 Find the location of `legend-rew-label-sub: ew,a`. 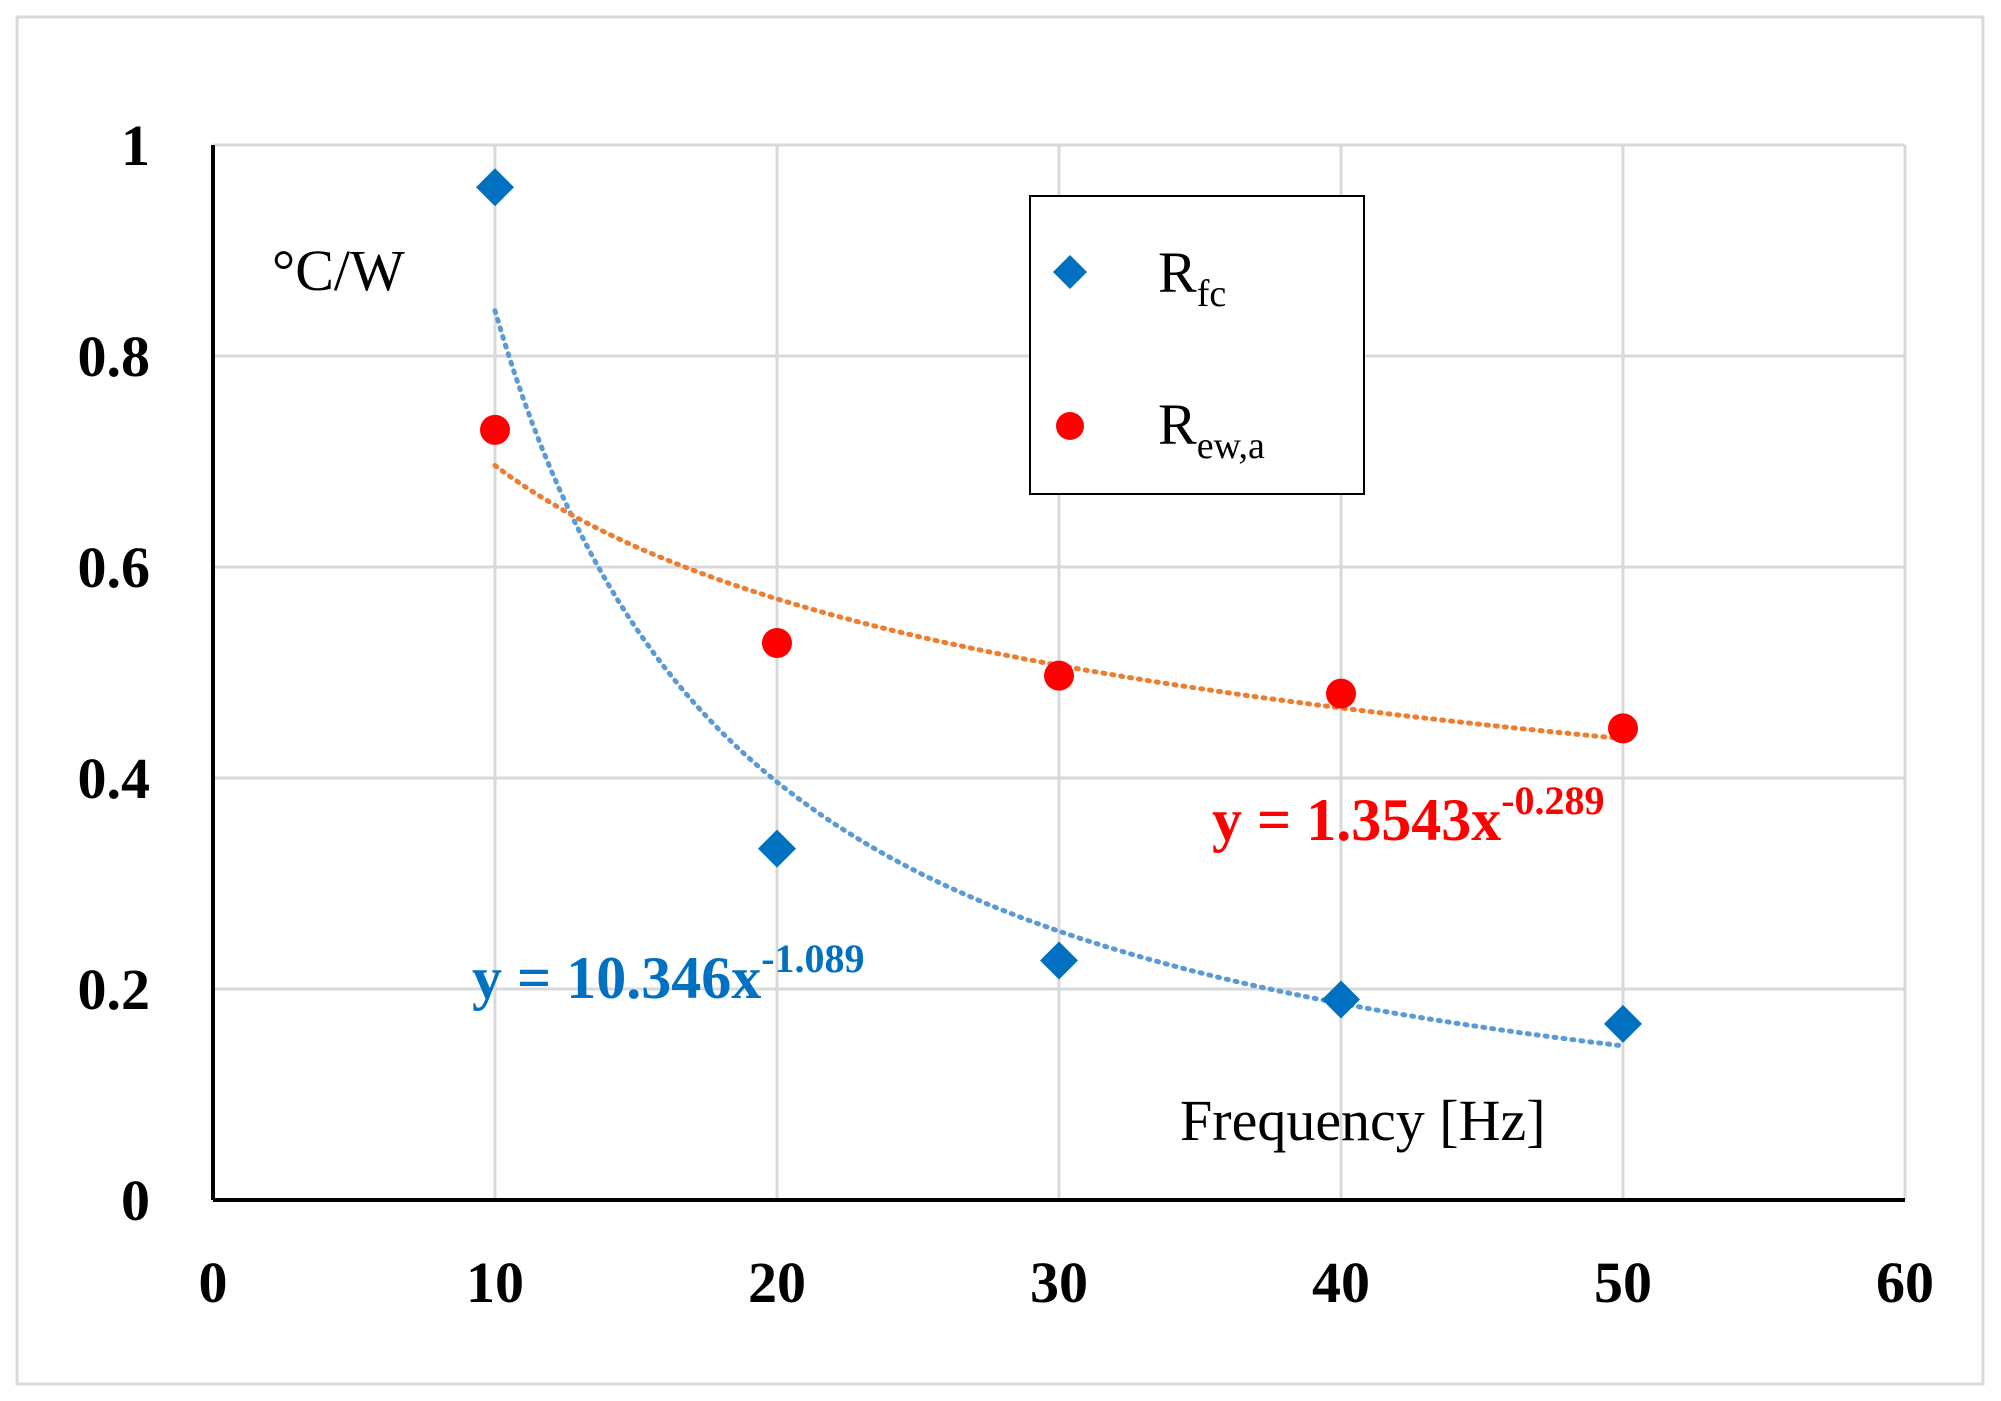

legend-rew-label-sub: ew,a is located at coordinates (1231, 446).